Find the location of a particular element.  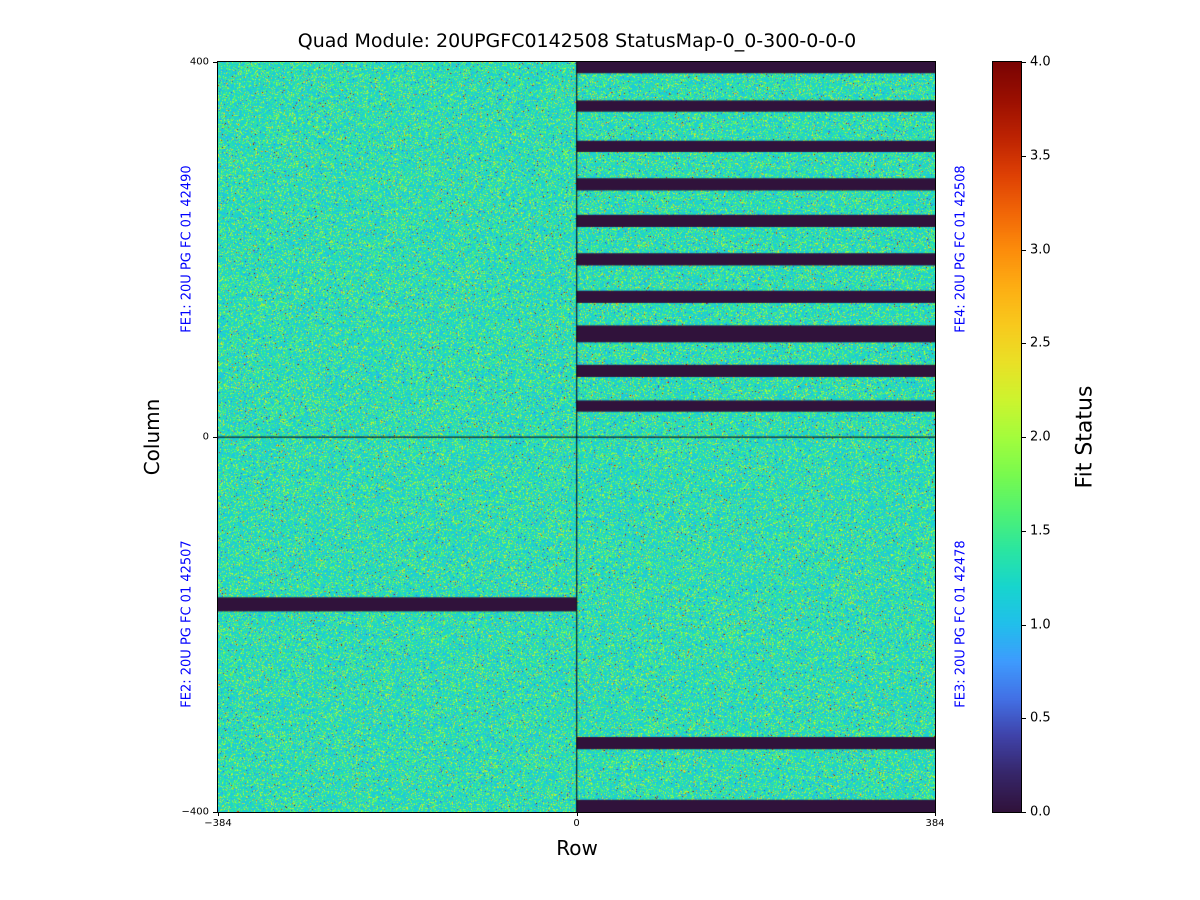

x-tick-label: 0 is located at coordinates (576, 823).